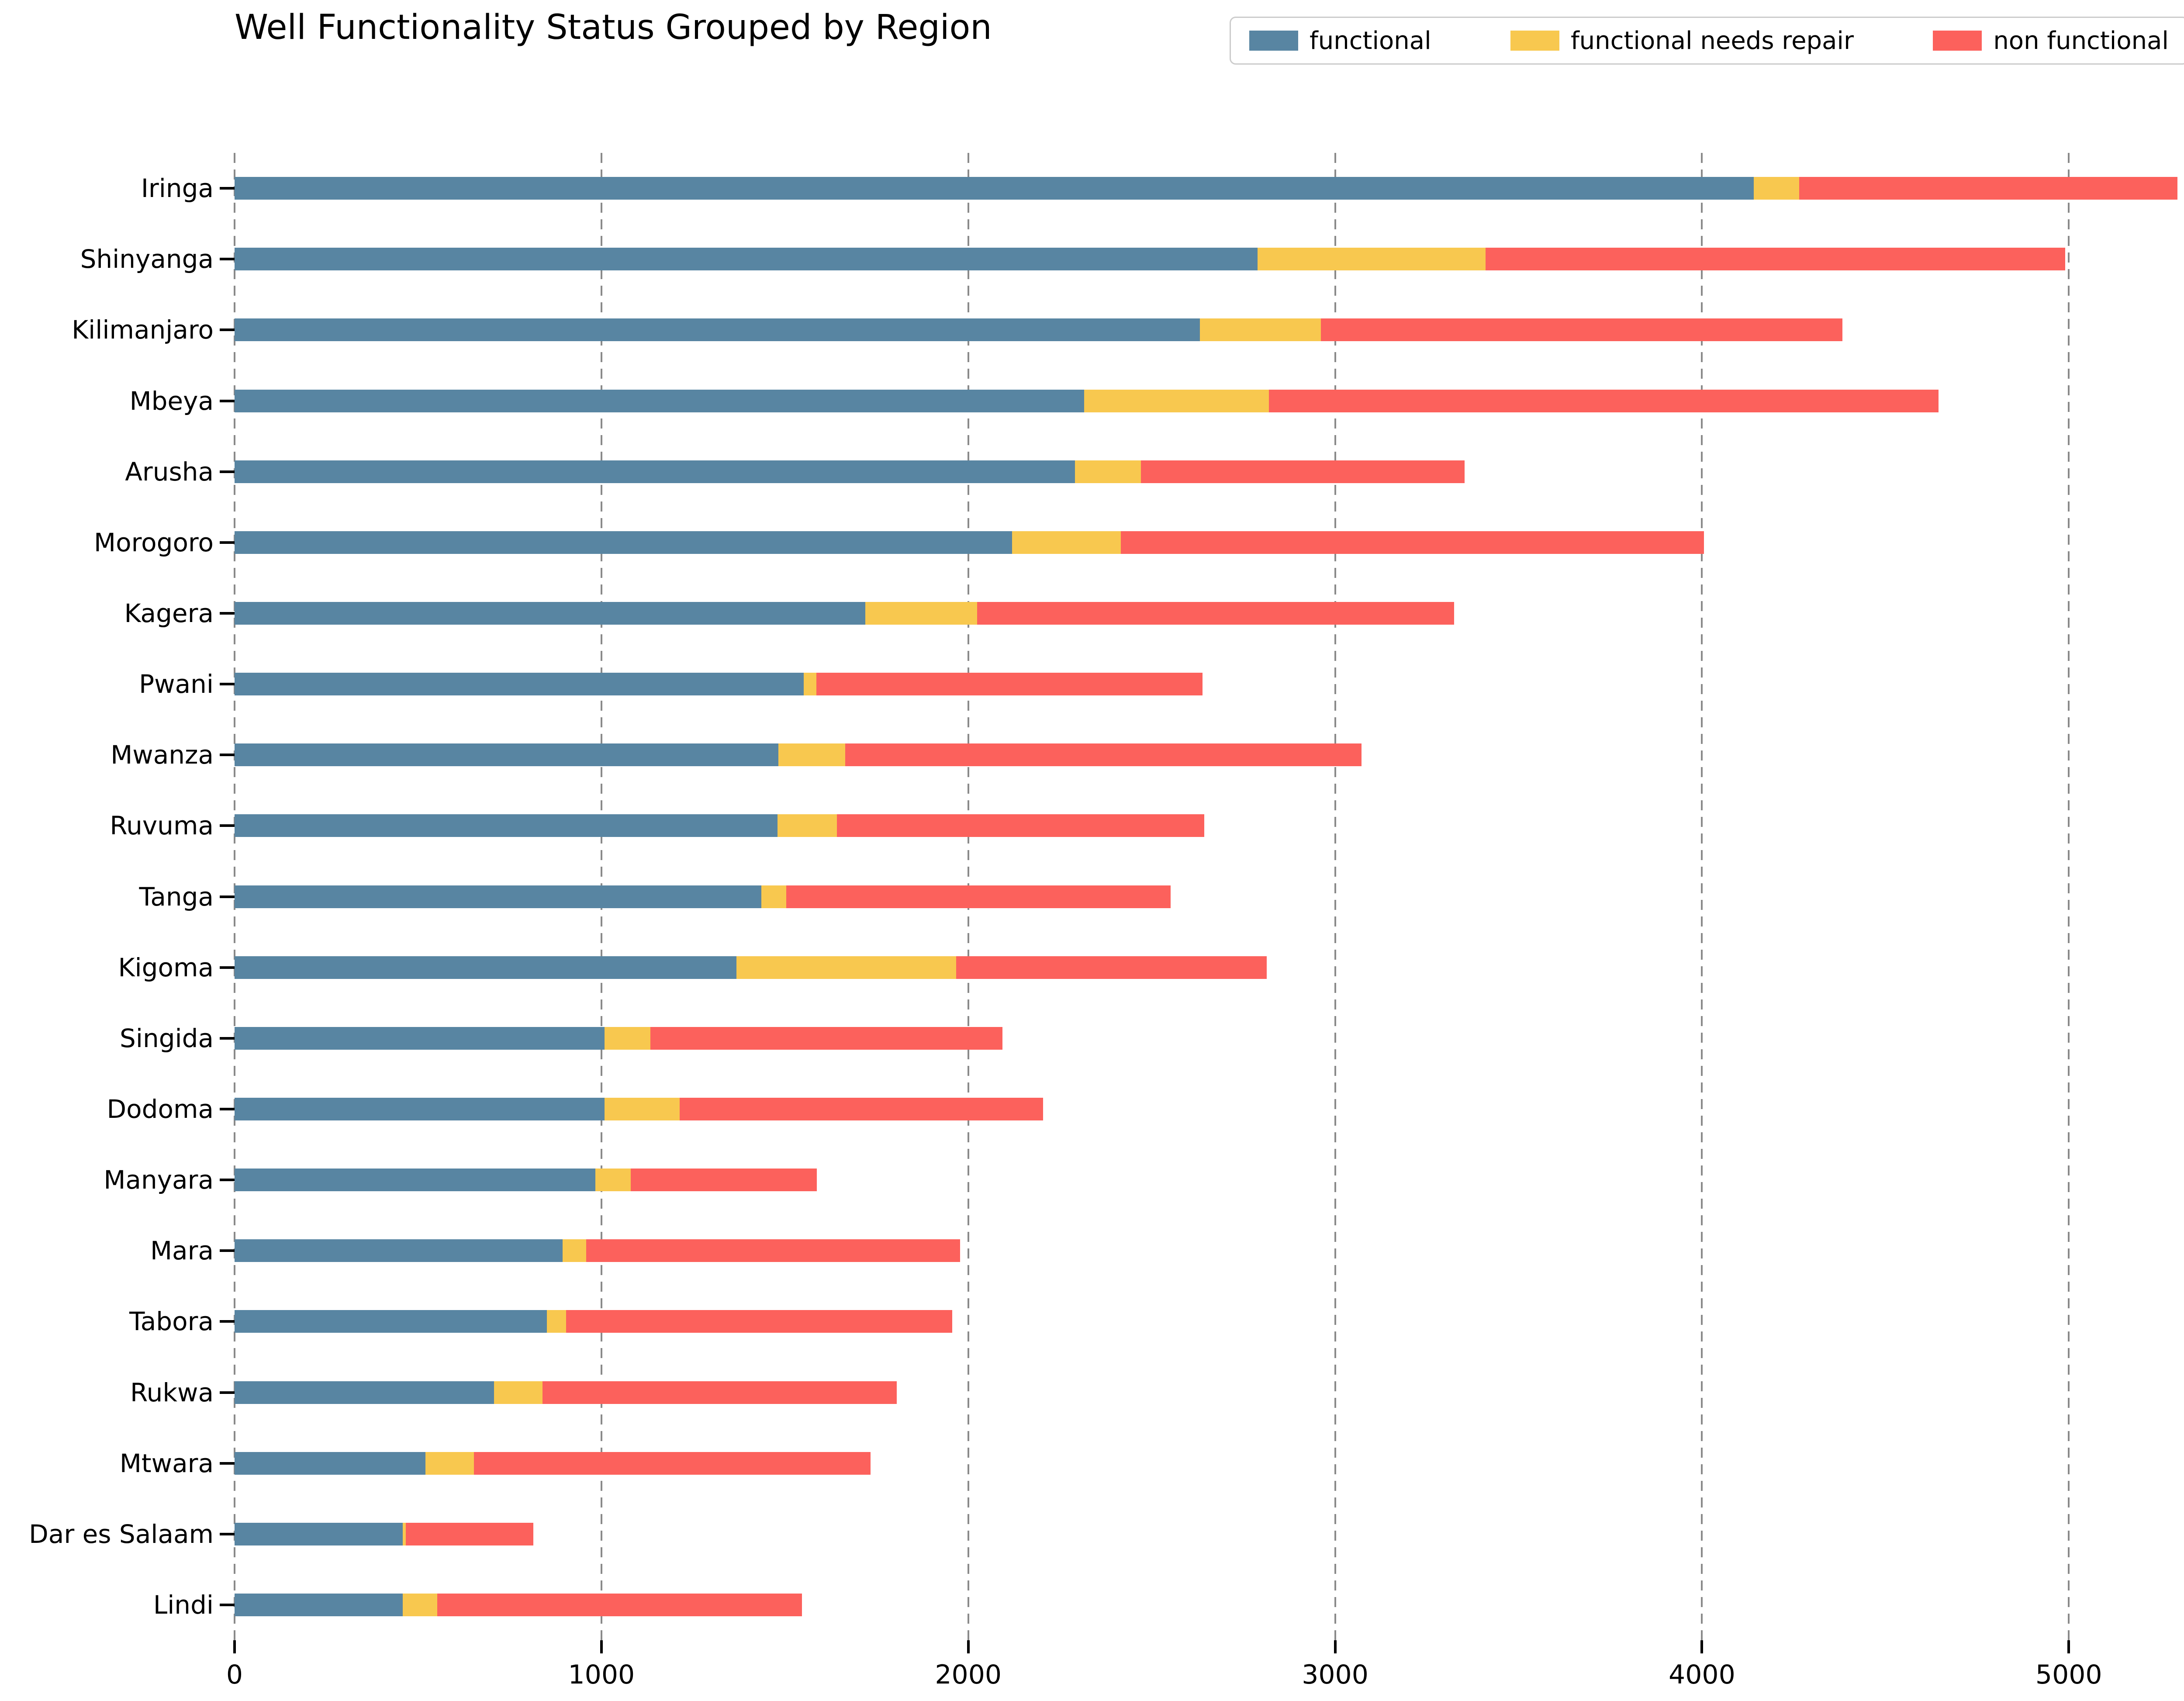 This screenshot has width=2184, height=1701. Describe the element at coordinates (1260, 330) in the screenshot. I see `bar-segment-functional-needs-repair-kilimanjaro` at that location.